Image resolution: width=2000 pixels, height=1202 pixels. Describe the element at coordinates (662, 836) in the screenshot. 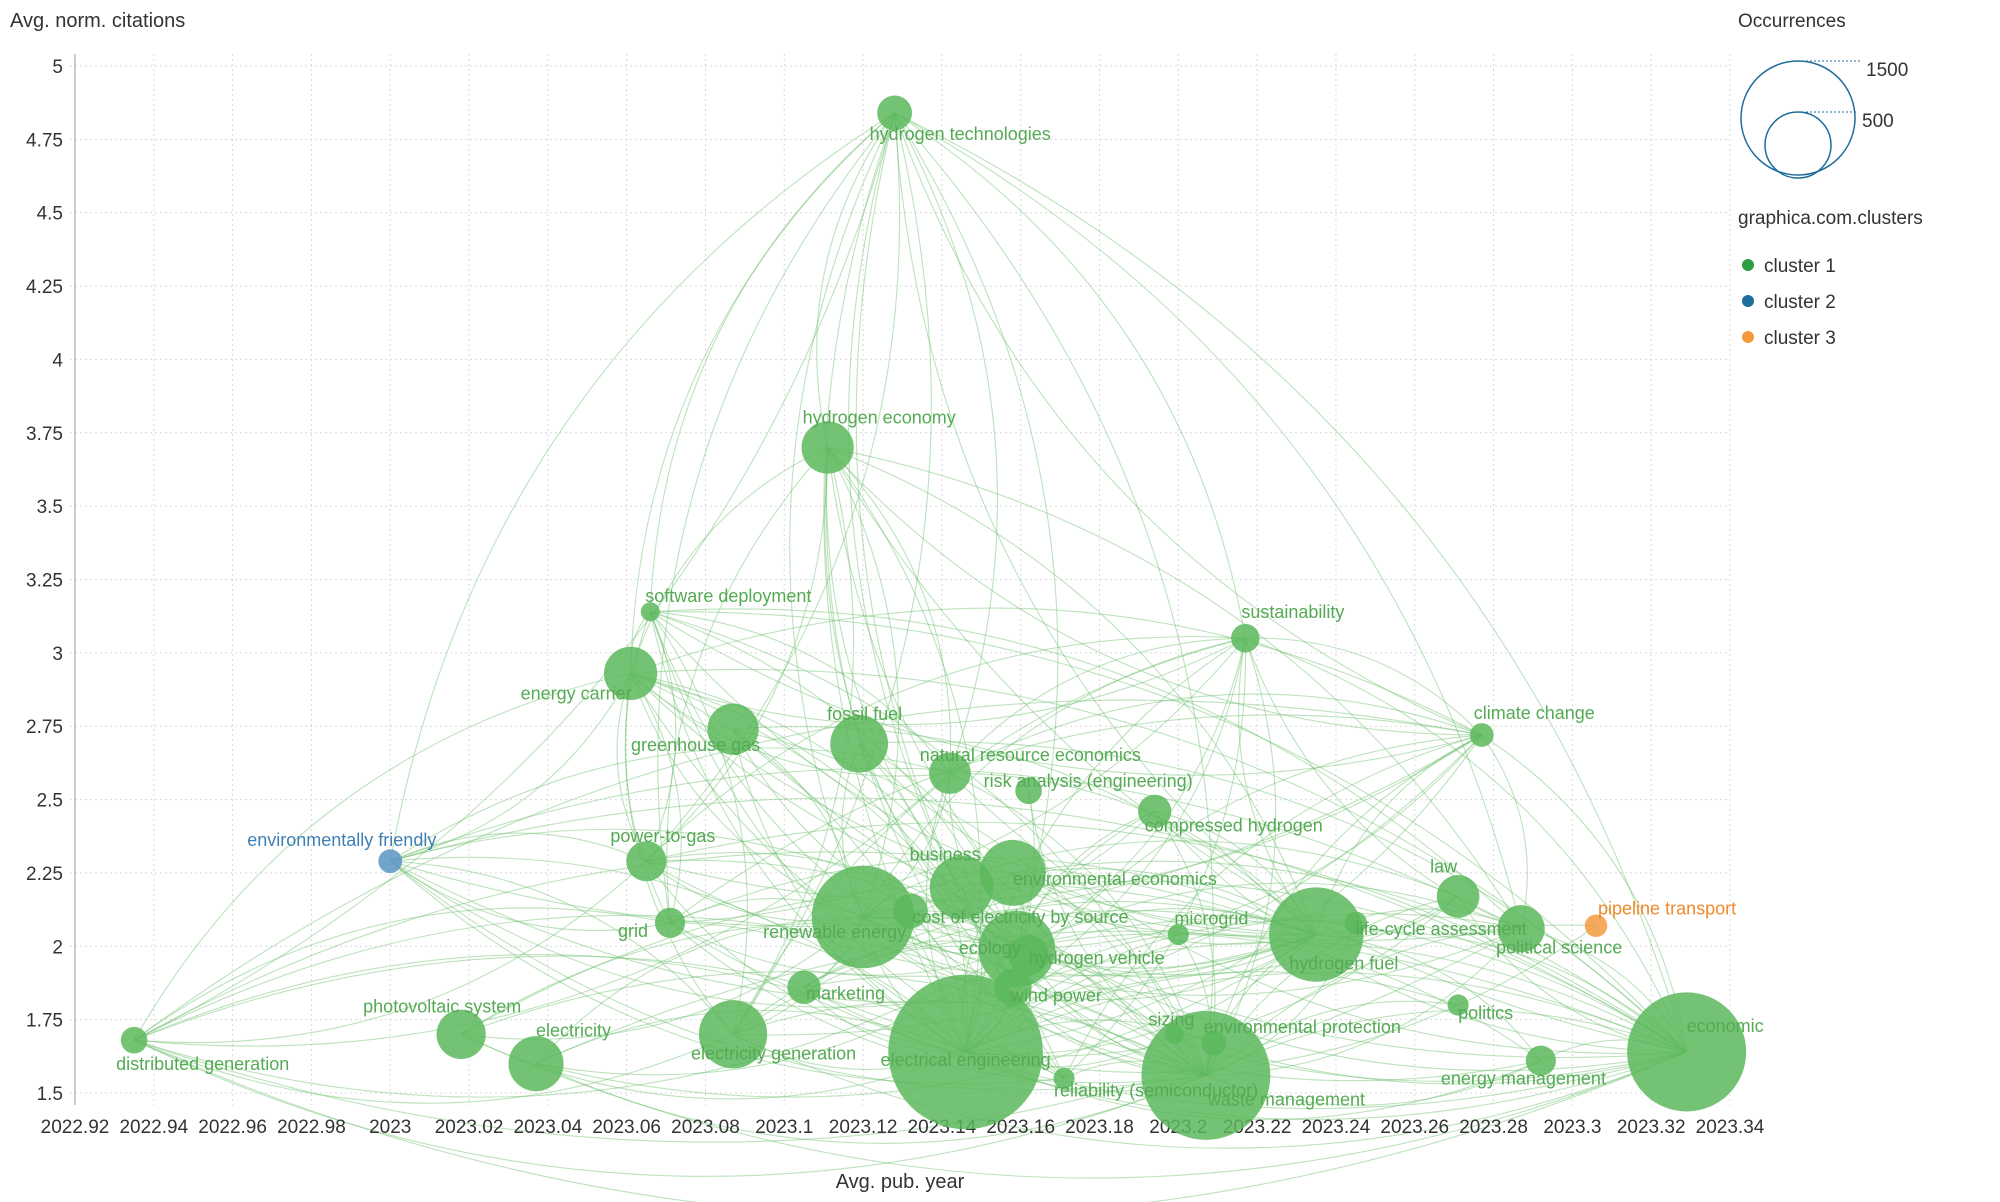

I see `node-label-power-to-gas: power-to-gas` at that location.